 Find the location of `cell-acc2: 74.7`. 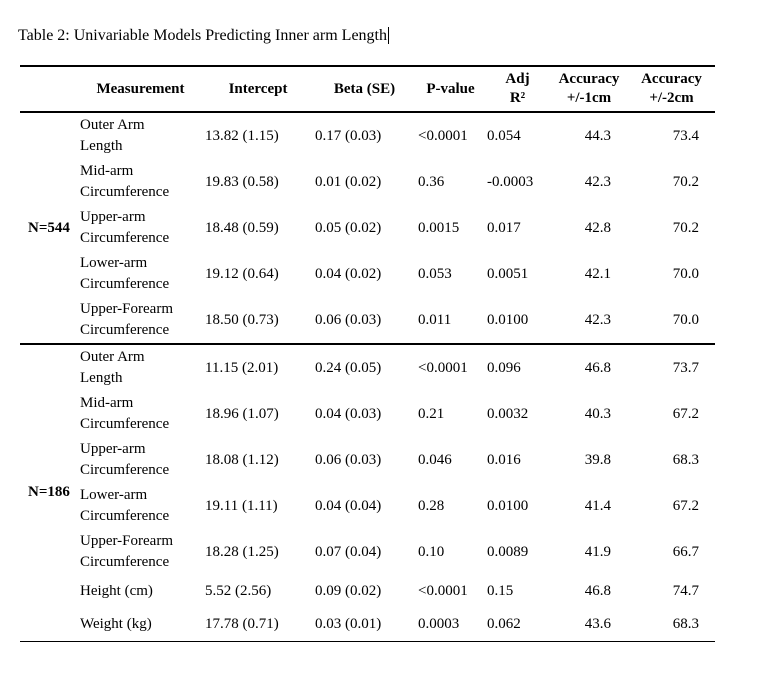

cell-acc2: 74.7 is located at coordinates (685, 591).